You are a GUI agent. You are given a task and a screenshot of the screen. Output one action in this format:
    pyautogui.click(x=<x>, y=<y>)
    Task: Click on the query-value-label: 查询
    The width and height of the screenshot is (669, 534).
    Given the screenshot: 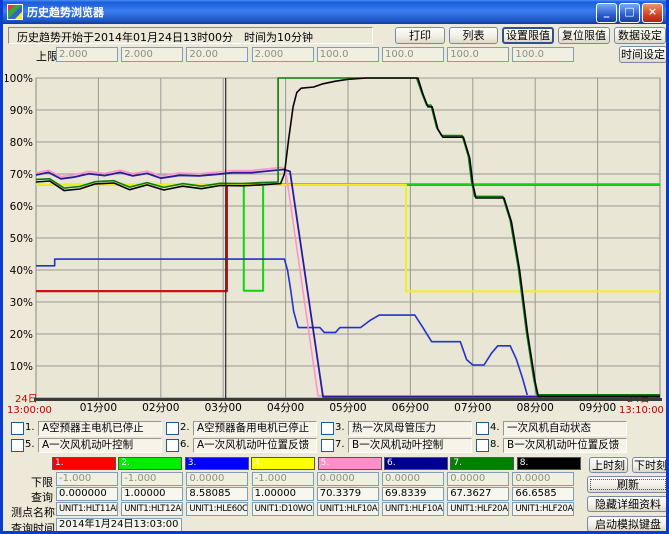 What is the action you would take?
    pyautogui.click(x=42, y=497)
    